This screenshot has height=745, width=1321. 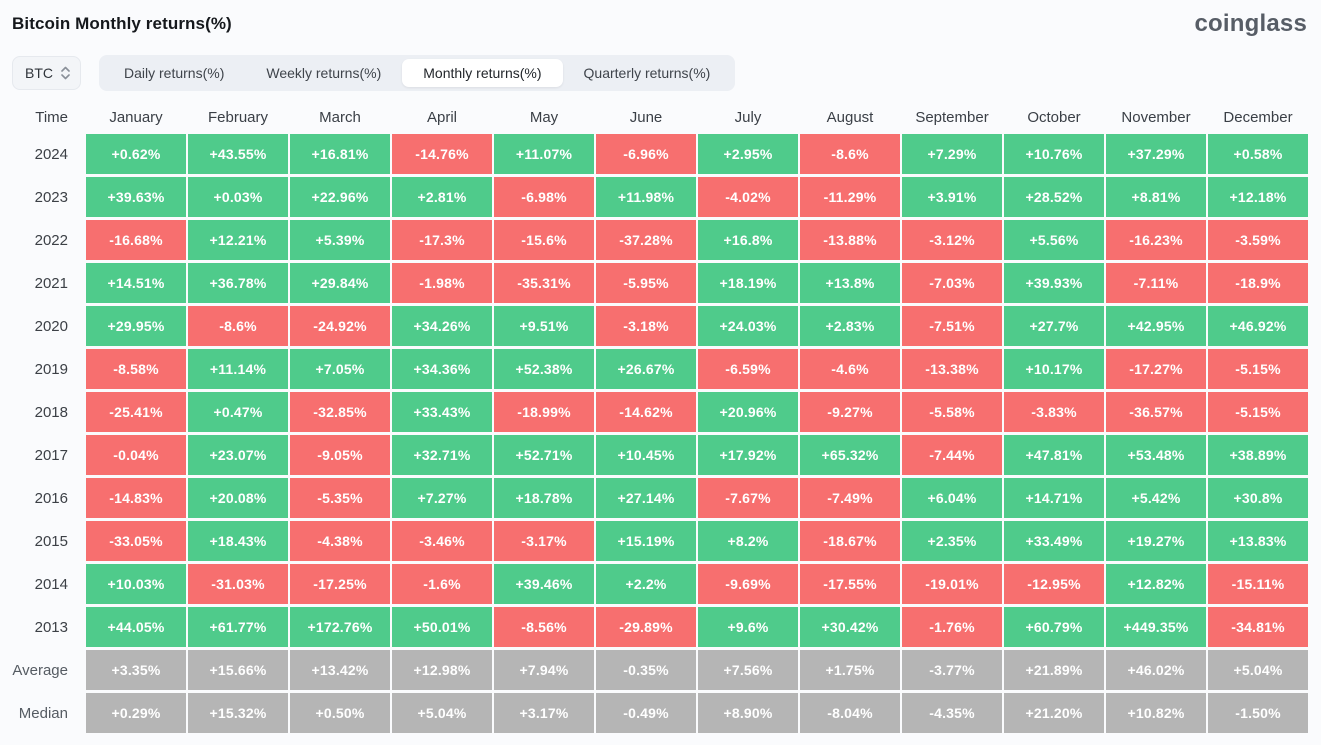 What do you see at coordinates (1156, 627) in the screenshot?
I see `cell-2013-november: +449.35%` at bounding box center [1156, 627].